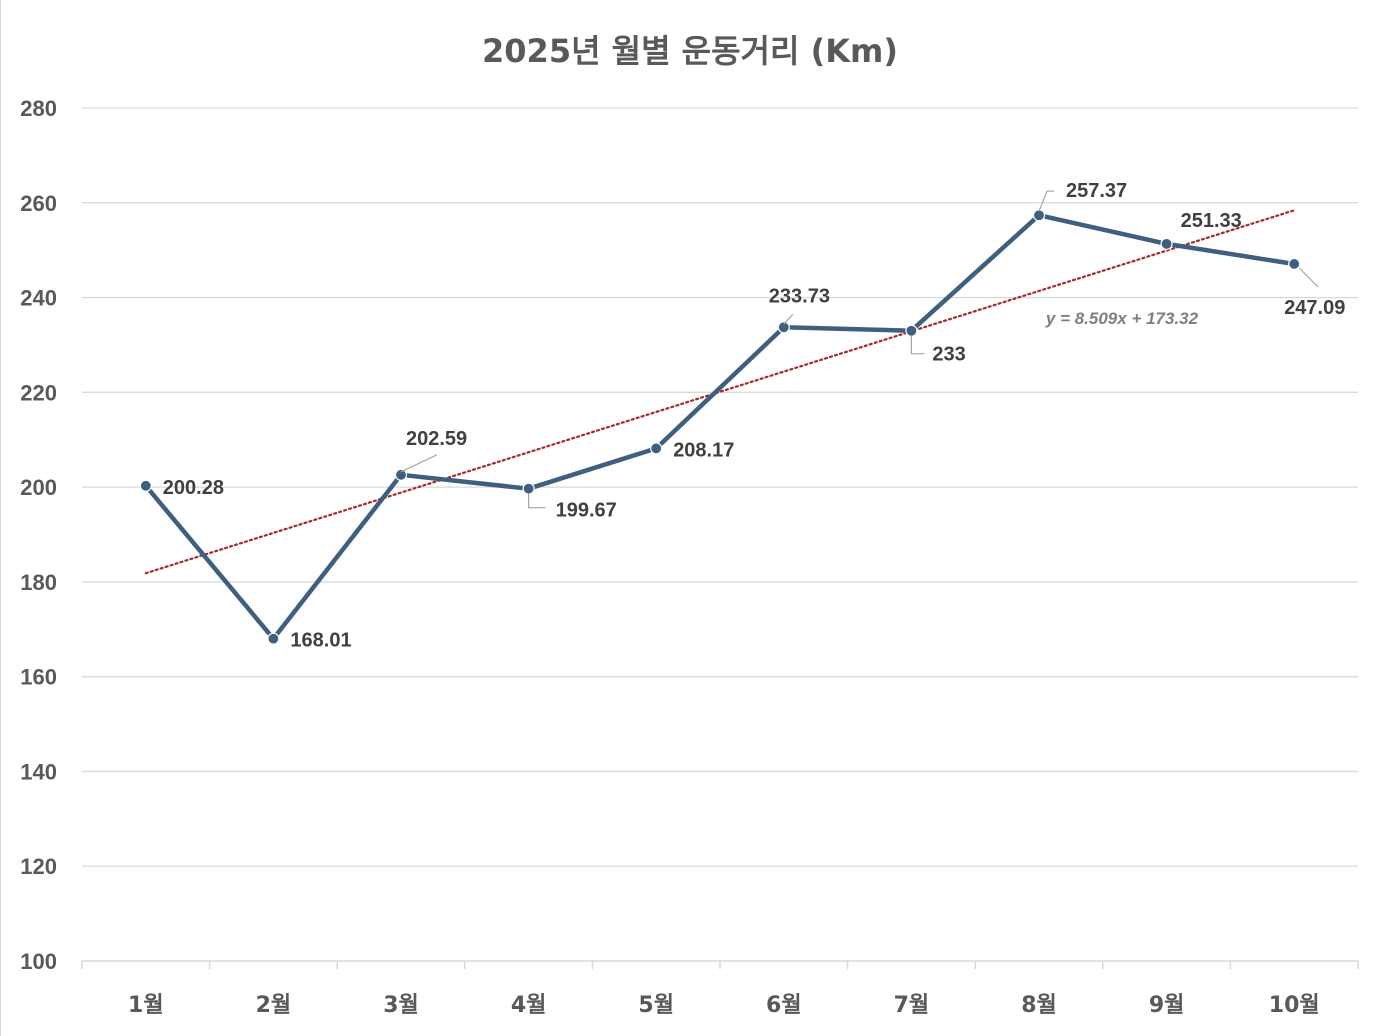 The image size is (1378, 1036). Describe the element at coordinates (38, 771) in the screenshot. I see `y-tick-label: 140` at that location.